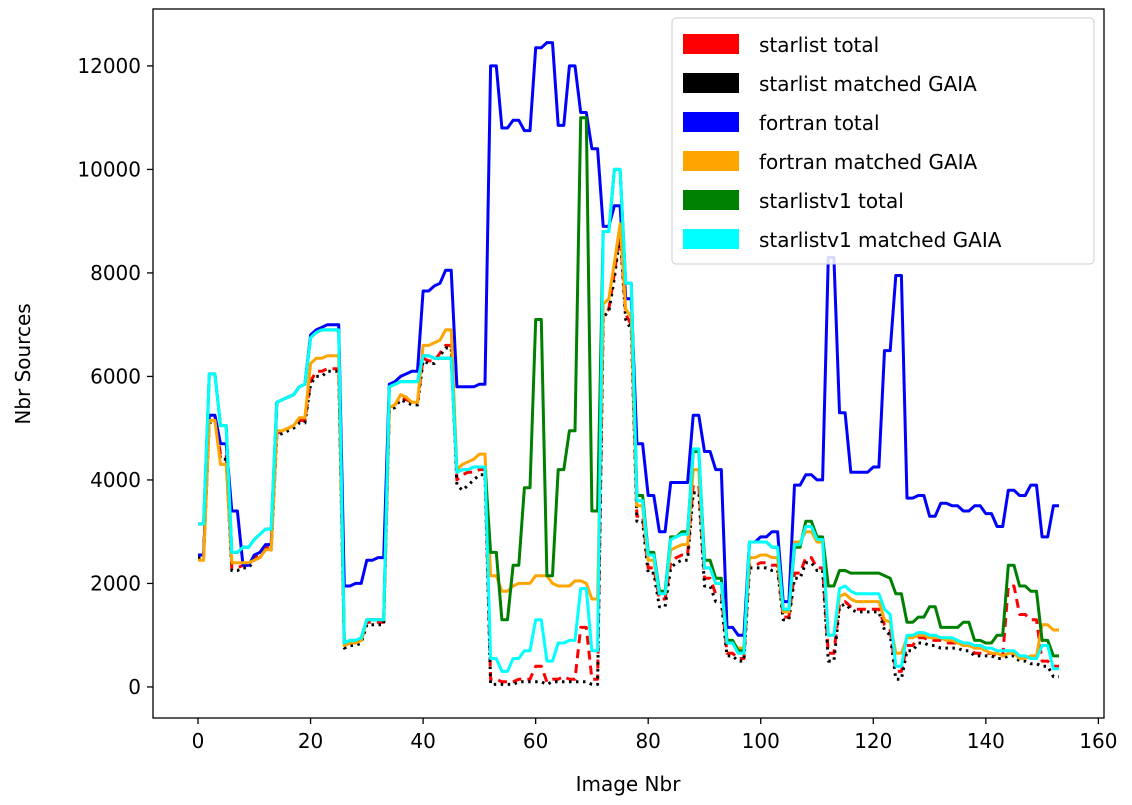  I want to click on legend-label-starlist-matched-gaia: starlist matched GAIA, so click(868, 84).